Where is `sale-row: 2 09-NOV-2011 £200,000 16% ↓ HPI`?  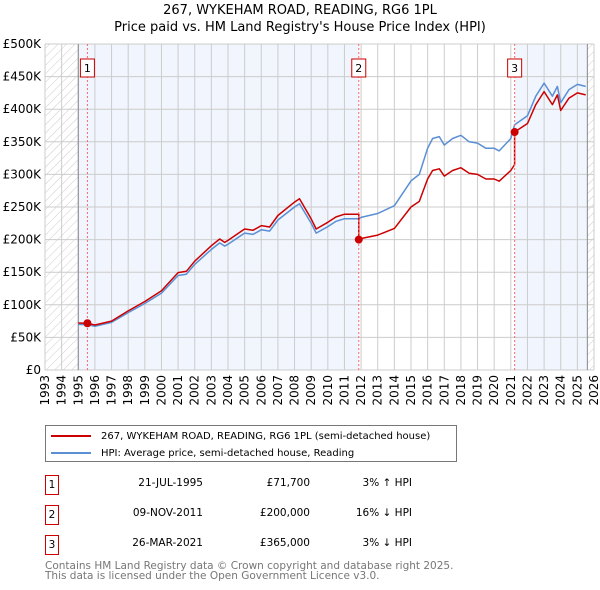 sale-row: 2 09-NOV-2011 £200,000 16% ↓ HPI is located at coordinates (255, 515).